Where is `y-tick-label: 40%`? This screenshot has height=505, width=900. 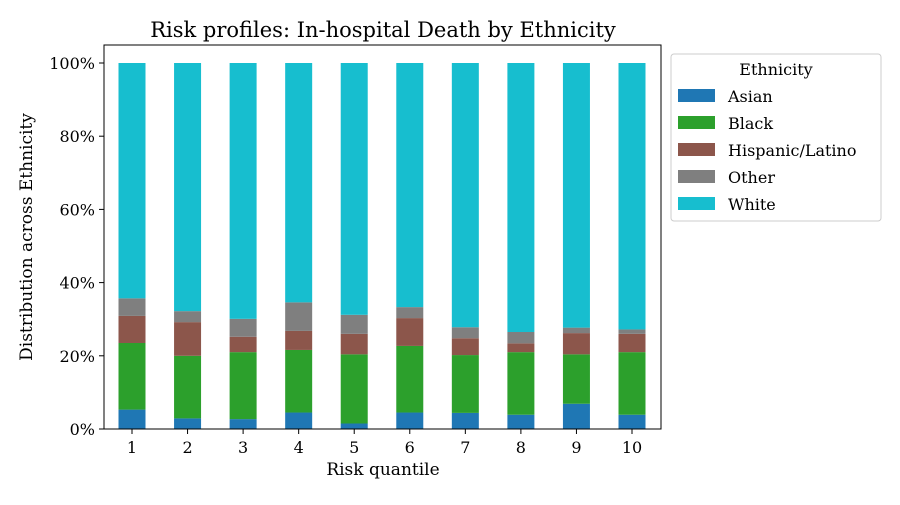 y-tick-label: 40% is located at coordinates (77, 283).